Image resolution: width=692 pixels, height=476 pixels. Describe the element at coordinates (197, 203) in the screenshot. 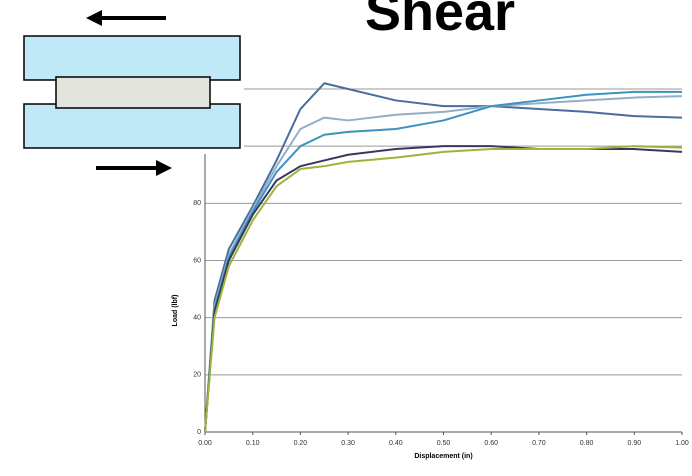

I see `y-tick-label: 80` at that location.